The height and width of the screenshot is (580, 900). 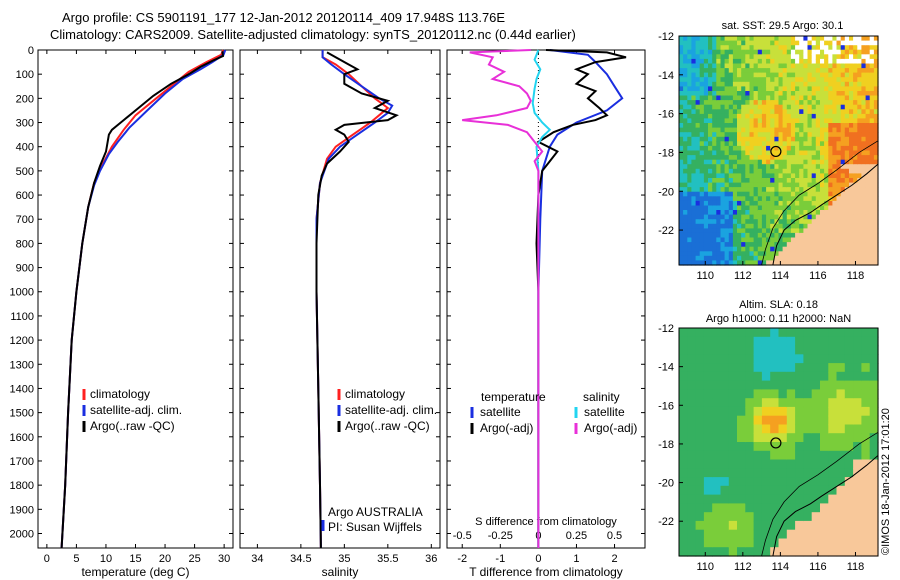 I want to click on x-tick-label: 25, so click(x=194, y=559).